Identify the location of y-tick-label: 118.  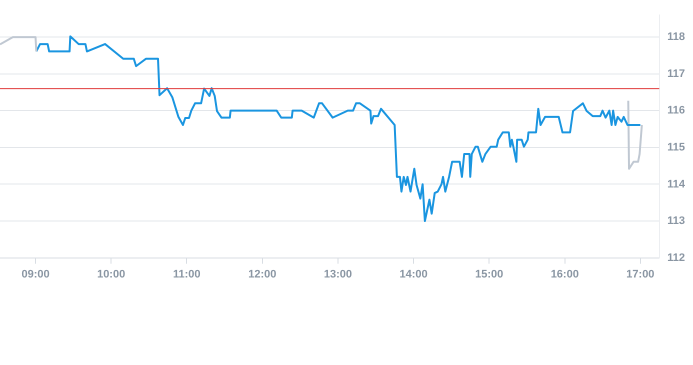
(676, 37).